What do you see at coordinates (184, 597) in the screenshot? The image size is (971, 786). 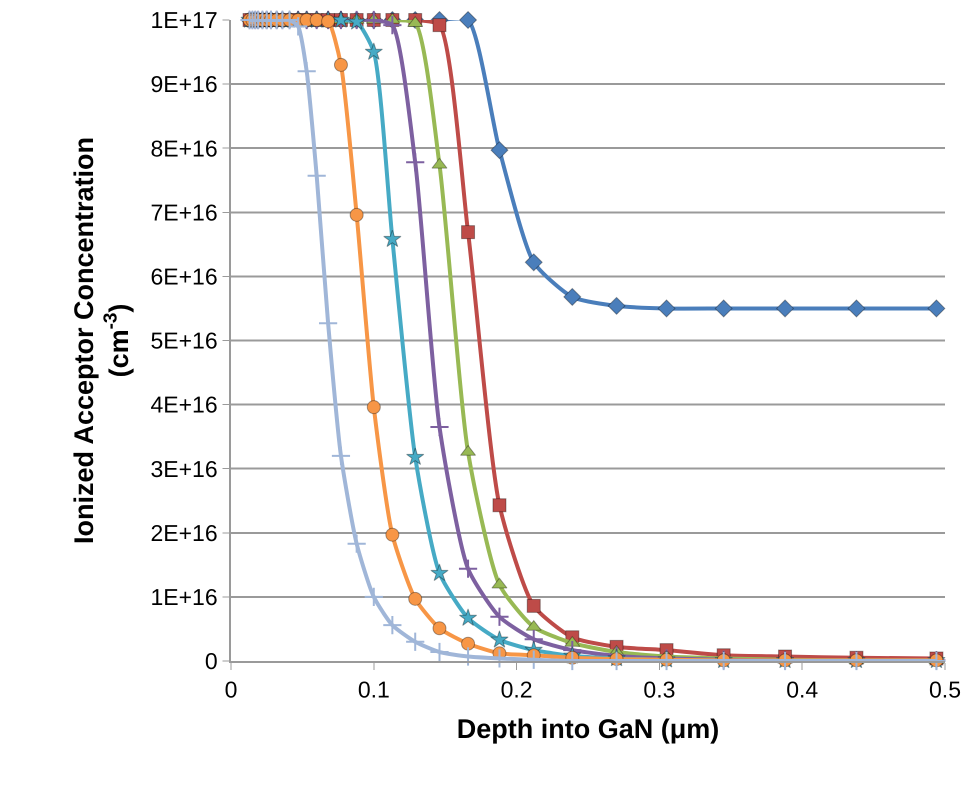 I see `y-tick-label: 1E+16` at bounding box center [184, 597].